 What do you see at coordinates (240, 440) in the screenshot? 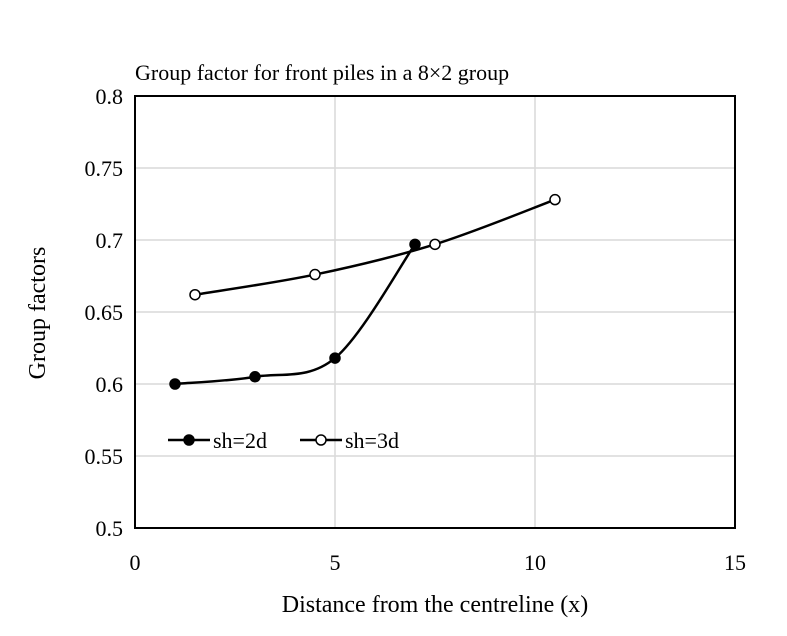
I see `legend-label: sh=2d` at bounding box center [240, 440].